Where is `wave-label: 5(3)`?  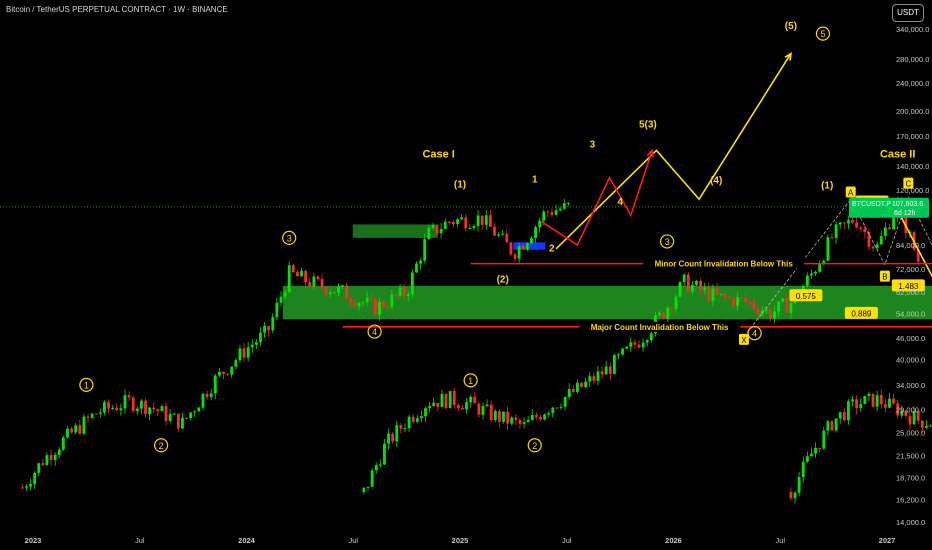 wave-label: 5(3) is located at coordinates (648, 124).